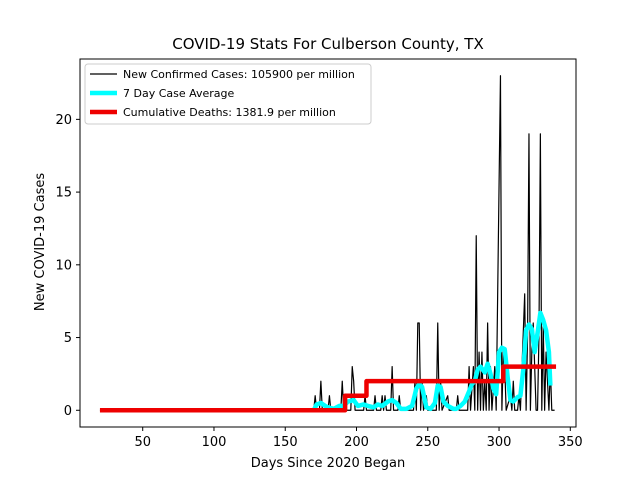 This screenshot has width=640, height=485. What do you see at coordinates (68, 338) in the screenshot?
I see `y-tick-label: 5` at bounding box center [68, 338].